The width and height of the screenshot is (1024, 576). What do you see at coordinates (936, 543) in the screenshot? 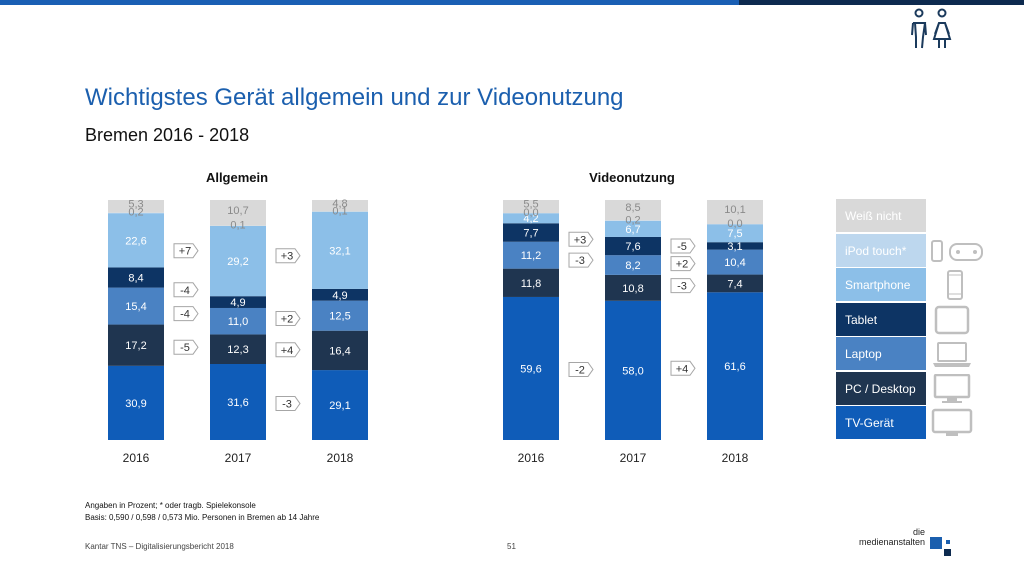
I see `logo-square-large` at bounding box center [936, 543].